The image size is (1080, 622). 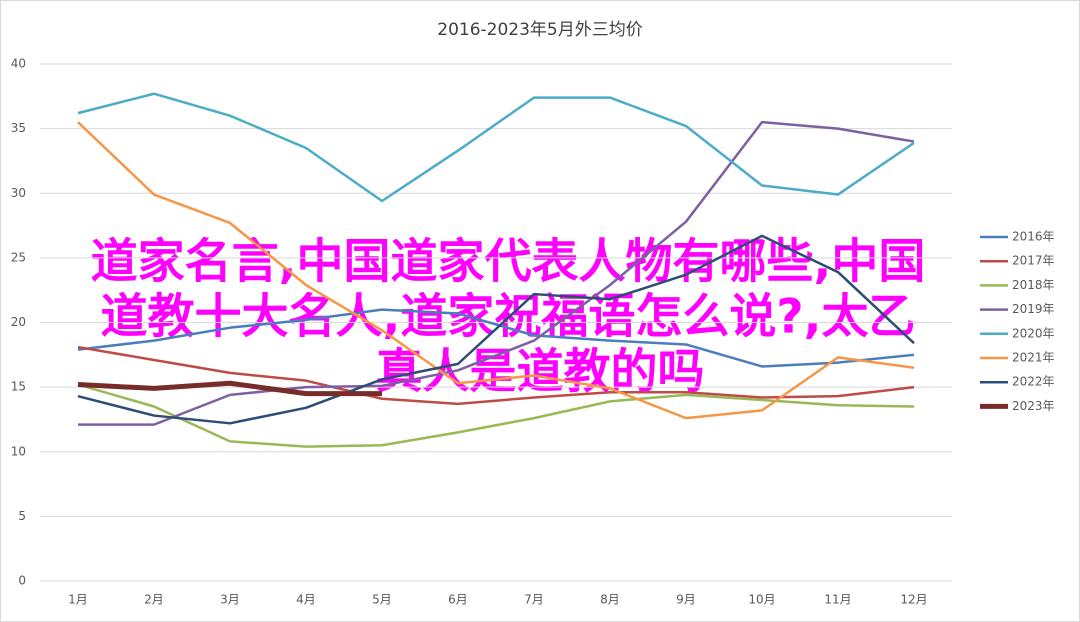 What do you see at coordinates (458, 600) in the screenshot?
I see `x-tick-label: 6月` at bounding box center [458, 600].